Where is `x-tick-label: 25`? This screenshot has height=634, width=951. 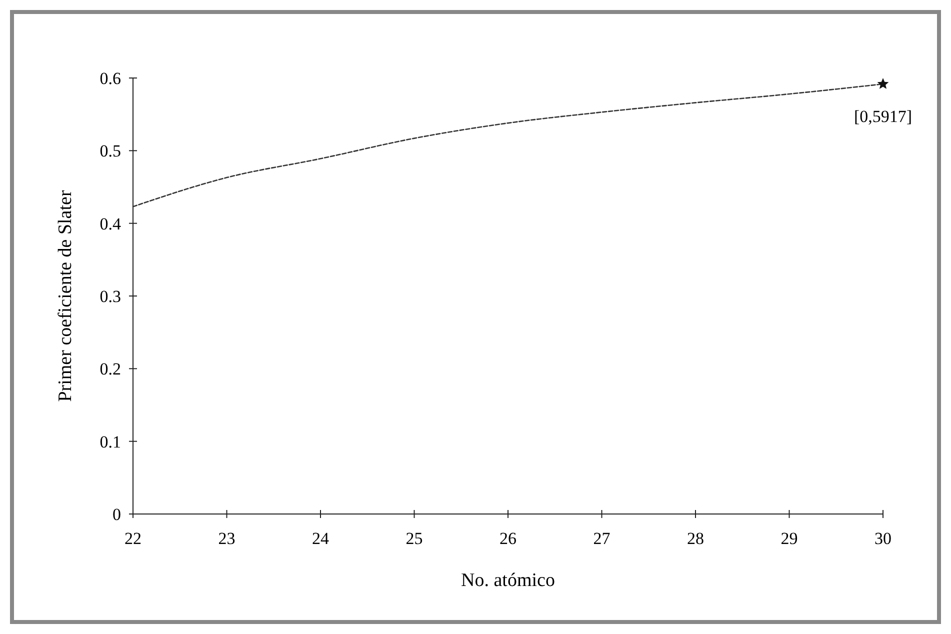 x-tick-label: 25 is located at coordinates (414, 538).